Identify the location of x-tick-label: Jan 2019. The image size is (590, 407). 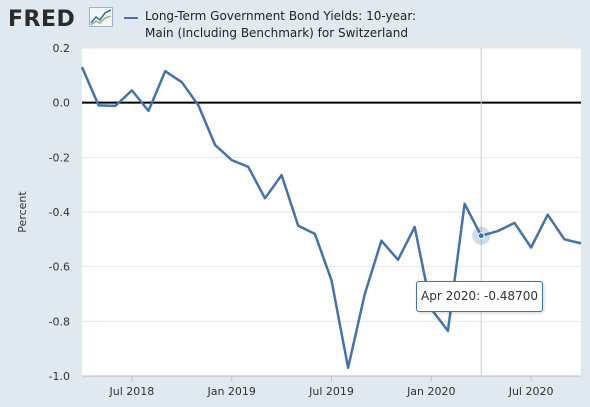
(230, 391).